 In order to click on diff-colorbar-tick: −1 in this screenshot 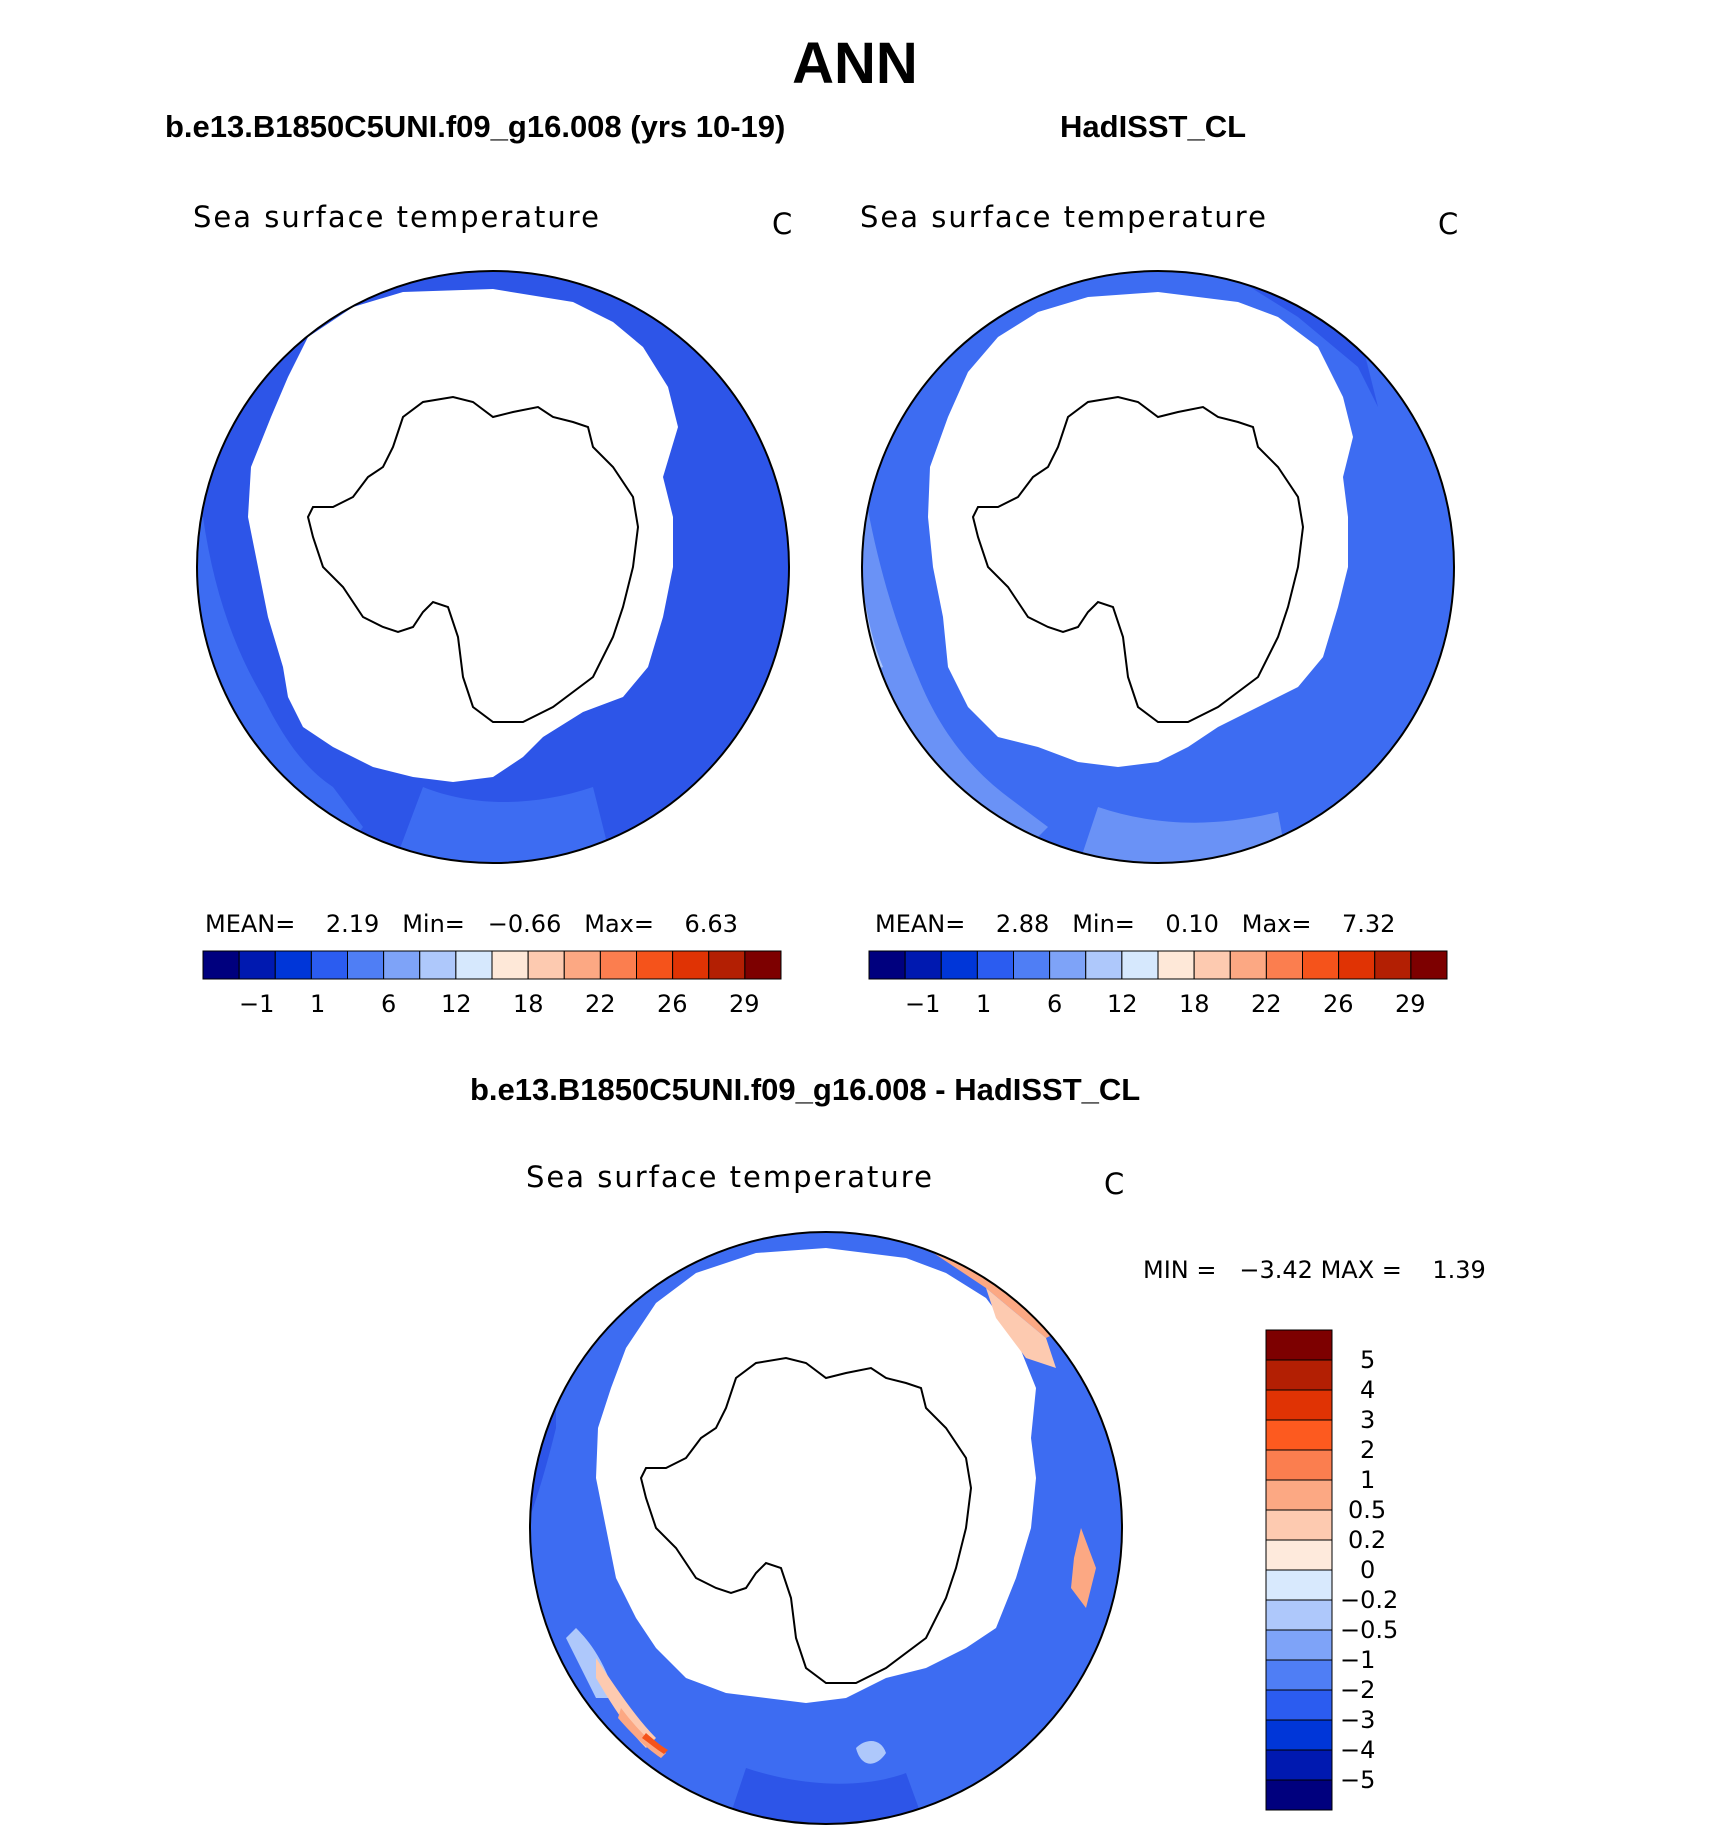, I will do `click(1358, 1660)`.